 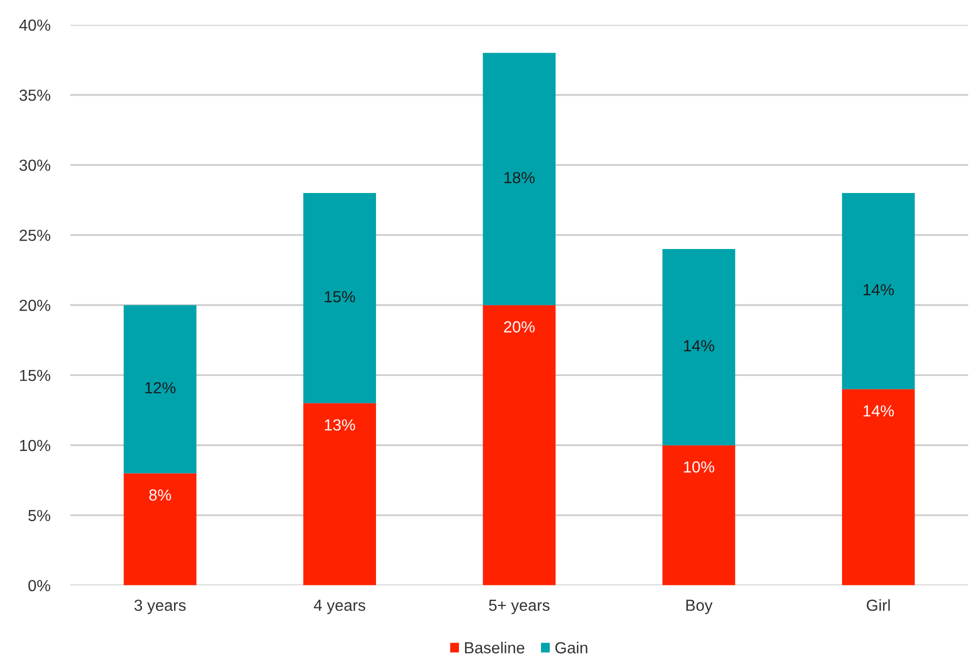 What do you see at coordinates (519, 326) in the screenshot?
I see `data-label: 20%` at bounding box center [519, 326].